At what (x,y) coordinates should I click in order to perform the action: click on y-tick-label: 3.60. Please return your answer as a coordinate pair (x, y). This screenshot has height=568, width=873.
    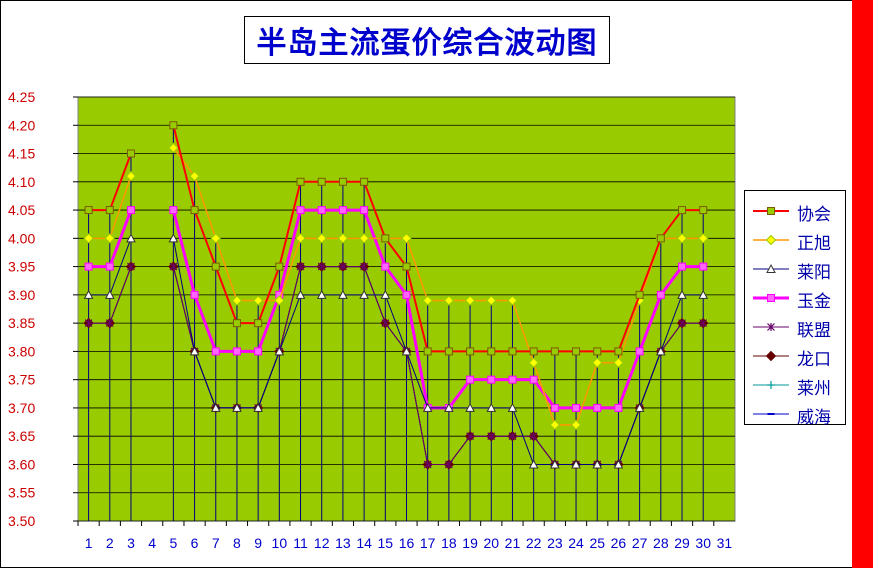
    Looking at the image, I should click on (21, 464).